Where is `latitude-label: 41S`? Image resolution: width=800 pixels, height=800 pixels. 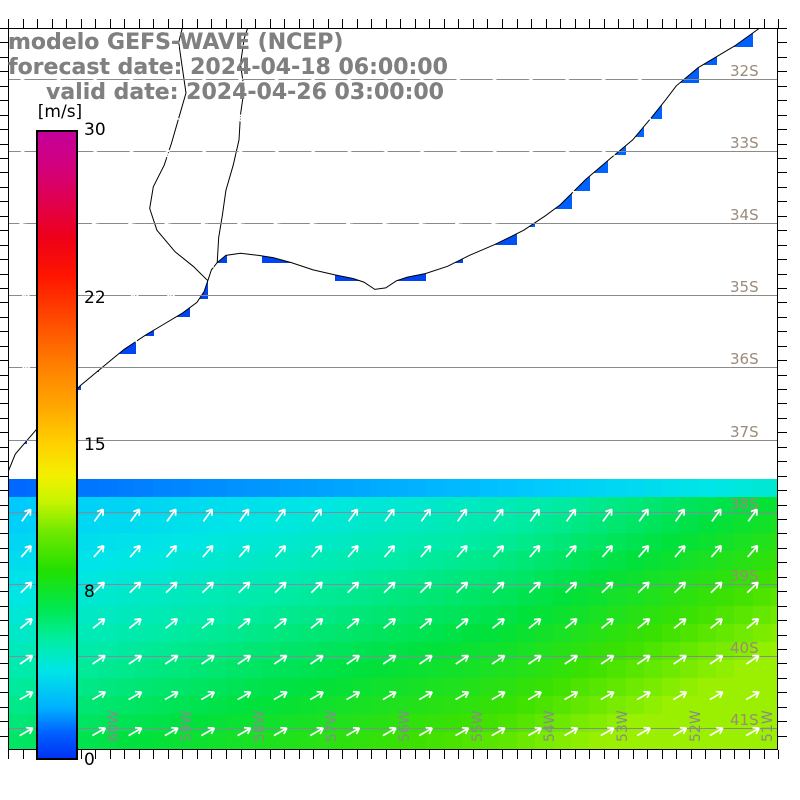
latitude-label: 41S is located at coordinates (744, 720).